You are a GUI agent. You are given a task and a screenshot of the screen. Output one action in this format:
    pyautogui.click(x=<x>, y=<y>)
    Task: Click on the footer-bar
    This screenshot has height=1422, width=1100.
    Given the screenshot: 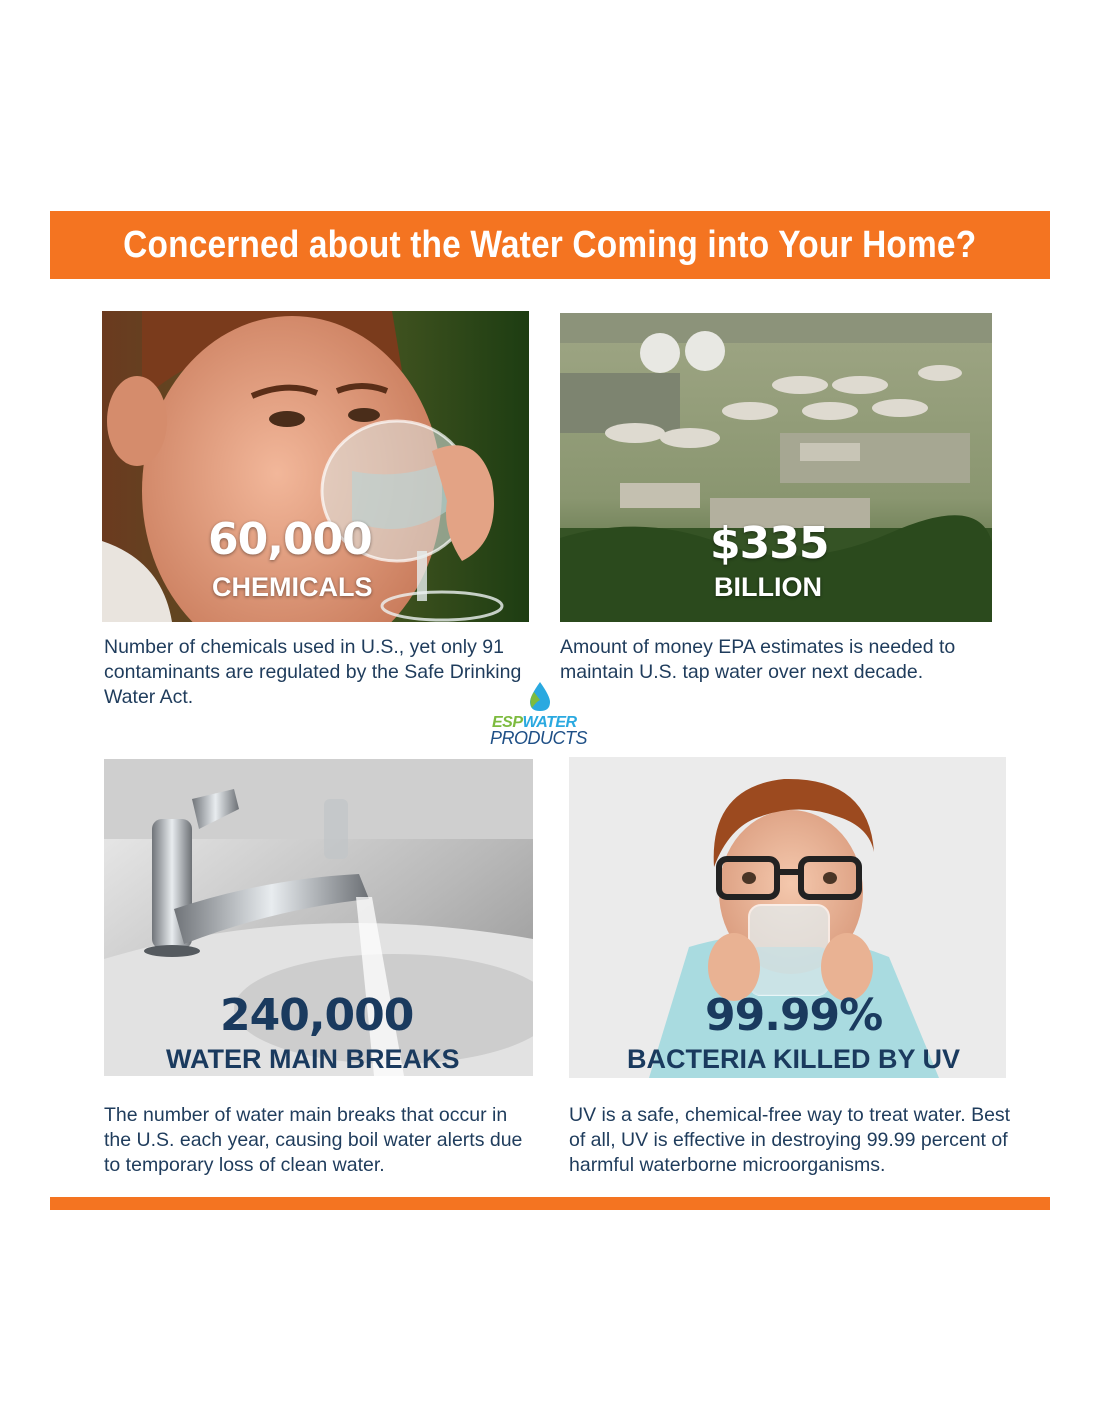 What is the action you would take?
    pyautogui.click(x=550, y=1203)
    